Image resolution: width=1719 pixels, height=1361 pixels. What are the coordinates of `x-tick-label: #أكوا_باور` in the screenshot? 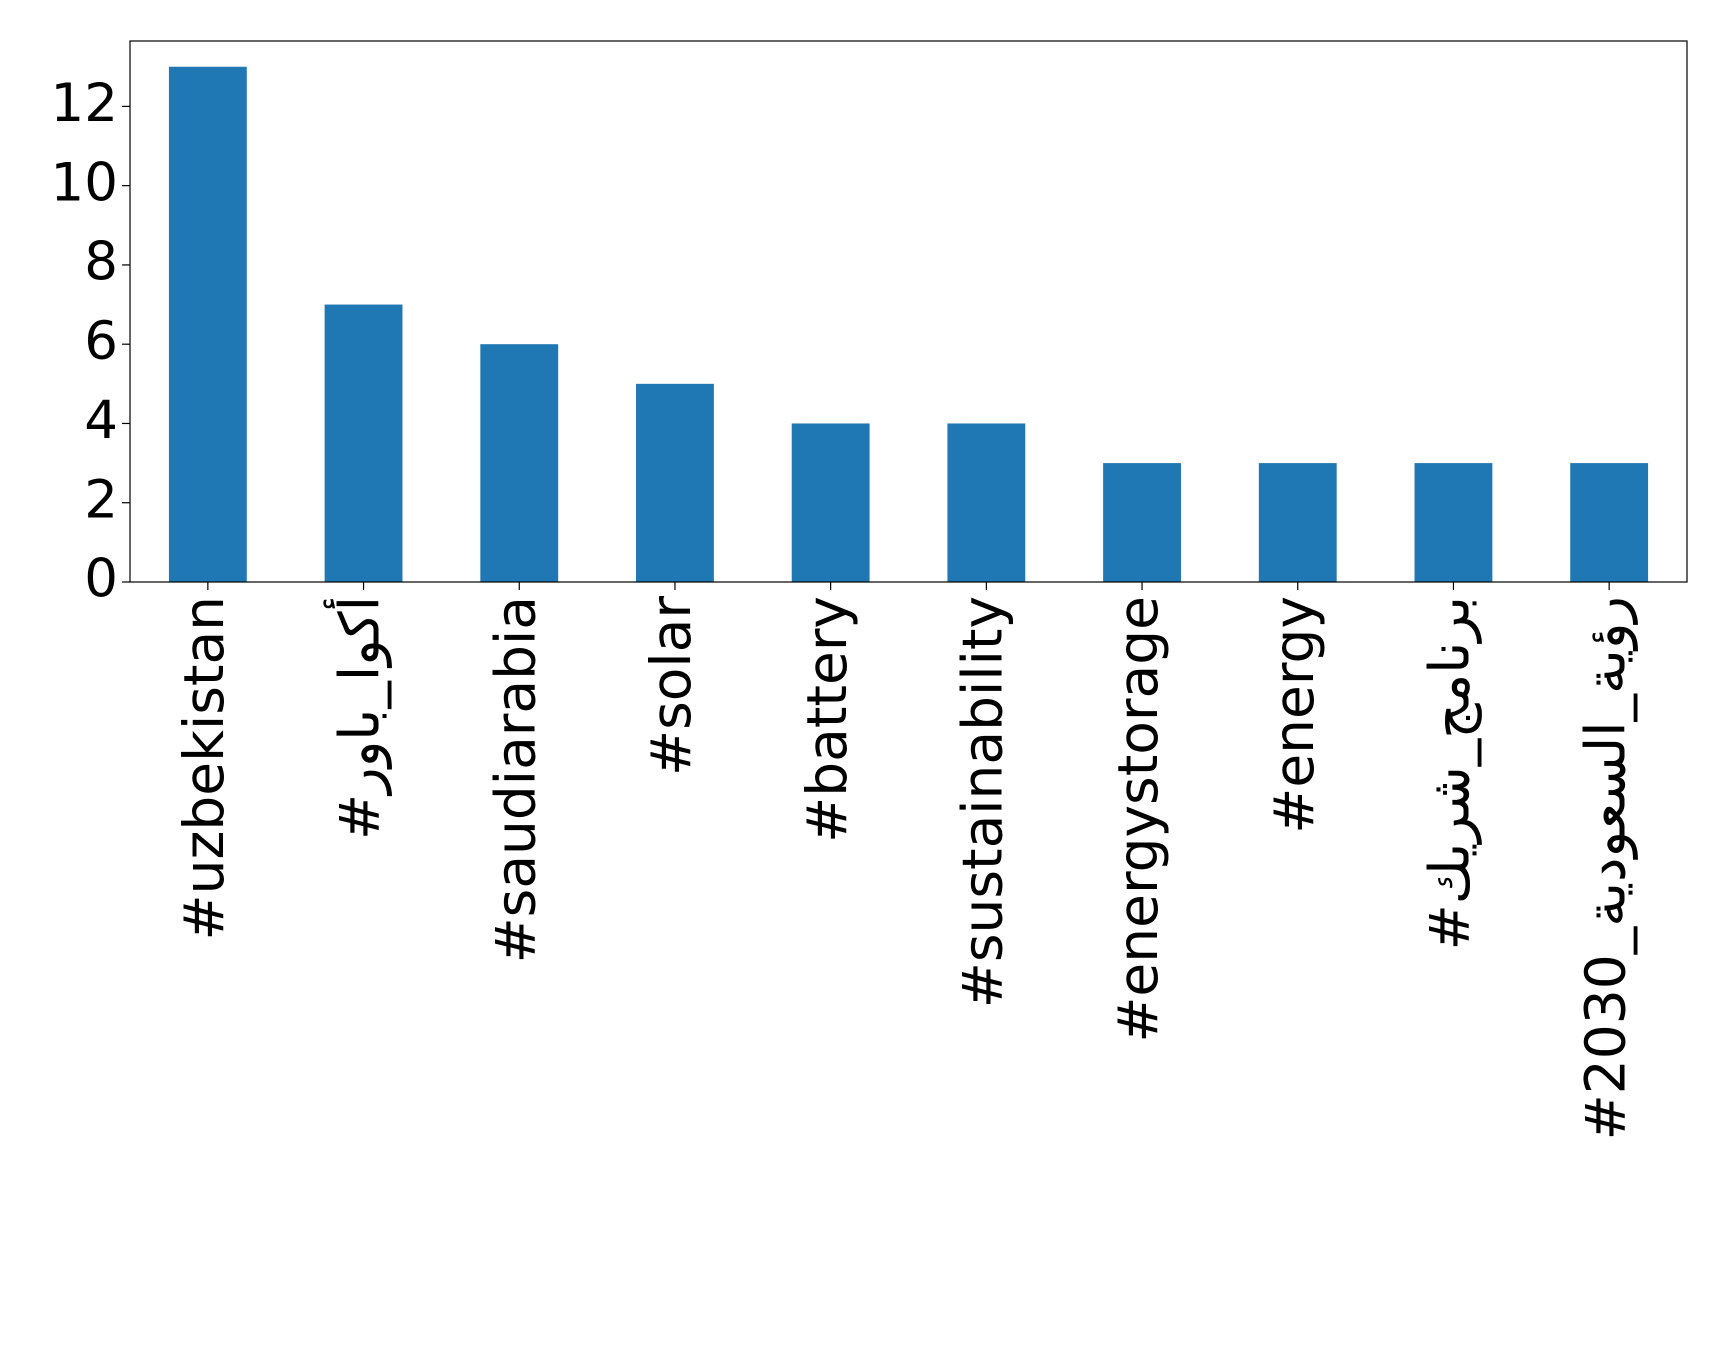 It's located at (358, 718).